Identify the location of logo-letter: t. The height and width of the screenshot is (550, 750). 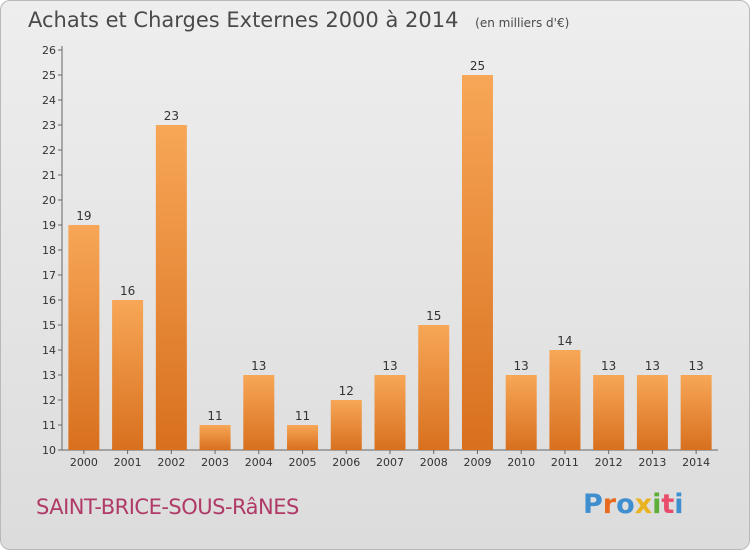
(668, 504).